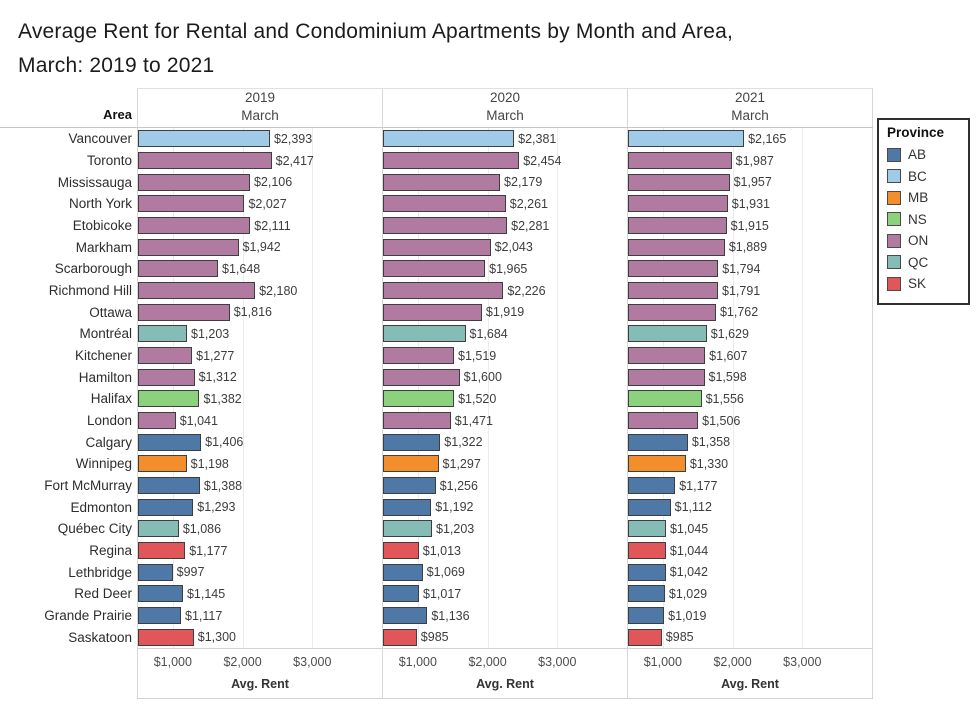  Describe the element at coordinates (508, 268) in the screenshot. I see `bar-value-label: $1,965` at that location.